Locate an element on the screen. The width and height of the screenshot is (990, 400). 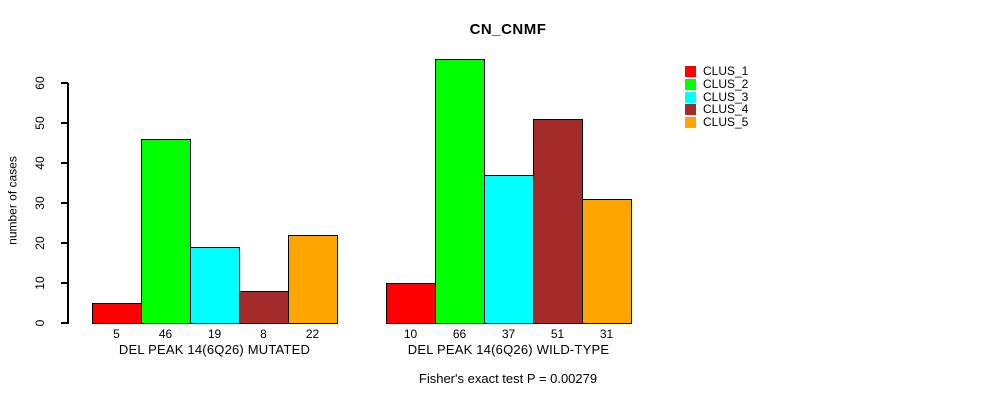
bar-clus_5-wild-type is located at coordinates (607, 261).